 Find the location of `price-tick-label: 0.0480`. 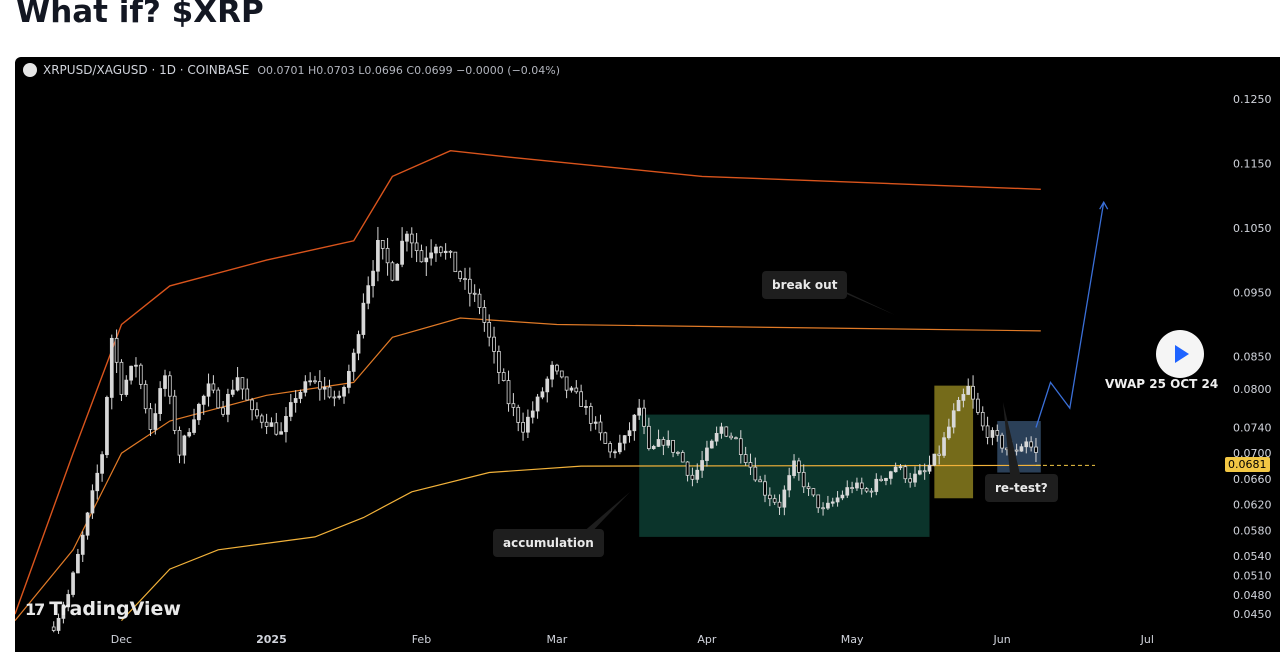

price-tick-label: 0.0480 is located at coordinates (1252, 595).